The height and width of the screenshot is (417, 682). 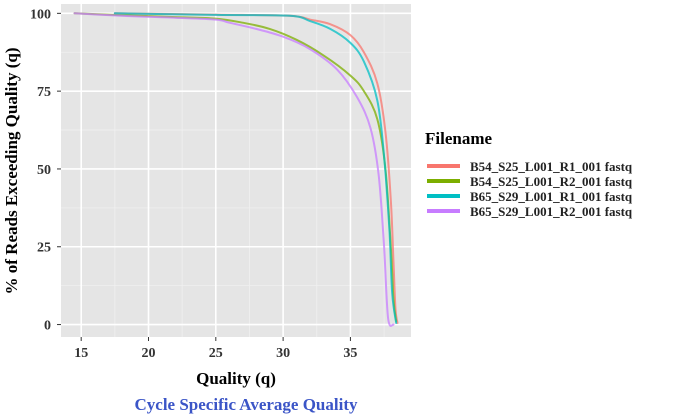 I want to click on y-tick-label: 100, so click(x=40, y=14).